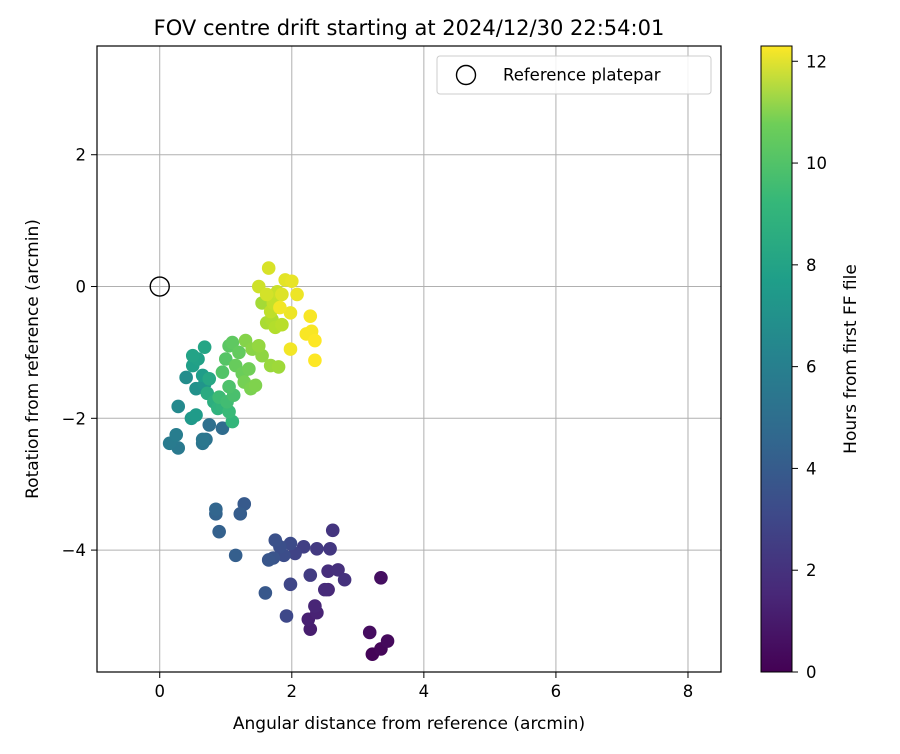  I want to click on y-axis-ticks: 2 0 −2 −4, so click(79, 353).